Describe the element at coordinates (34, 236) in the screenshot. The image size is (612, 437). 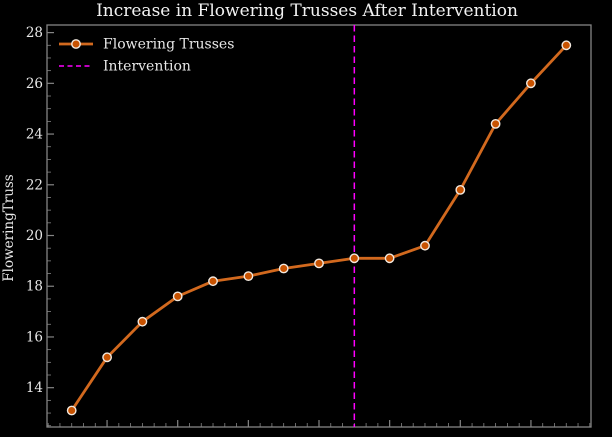
I see `y-tick-label: 20` at that location.